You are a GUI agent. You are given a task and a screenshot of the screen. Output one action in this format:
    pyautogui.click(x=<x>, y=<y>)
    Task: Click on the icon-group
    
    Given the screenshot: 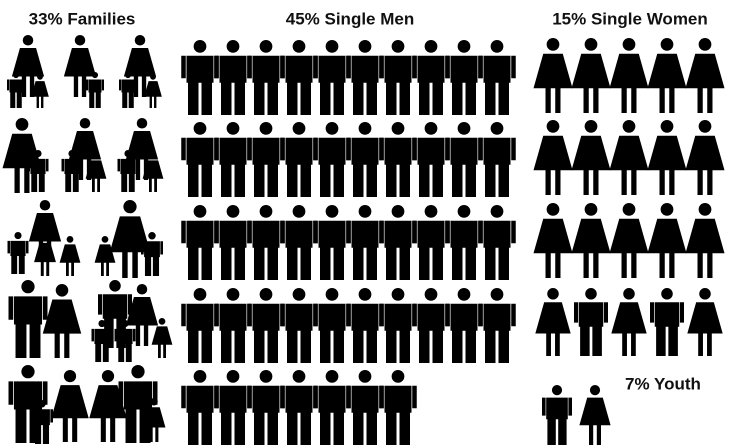 What is the action you would take?
    pyautogui.click(x=576, y=415)
    